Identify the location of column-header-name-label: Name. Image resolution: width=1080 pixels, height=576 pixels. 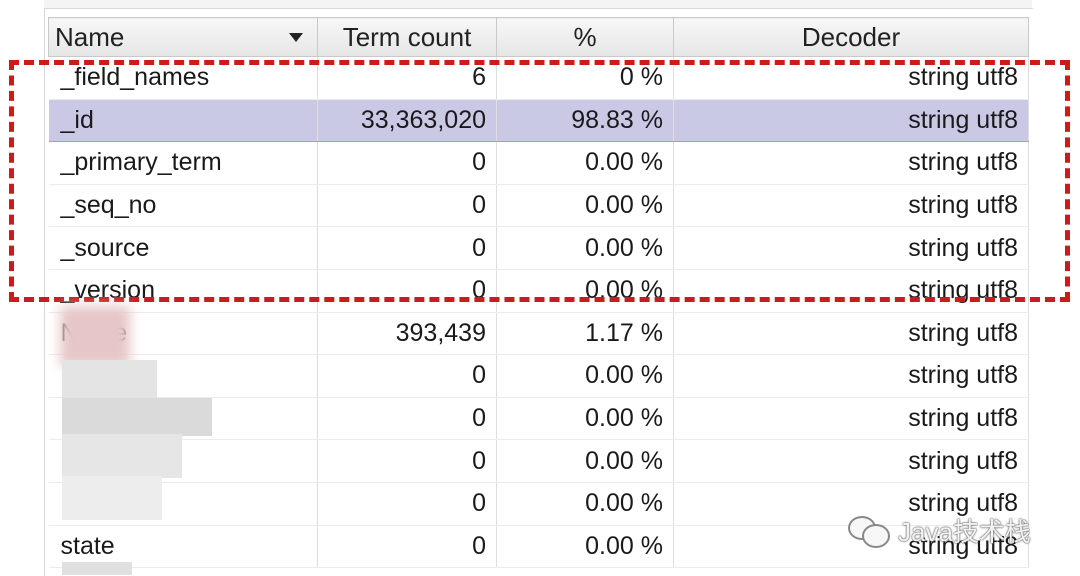
(90, 36).